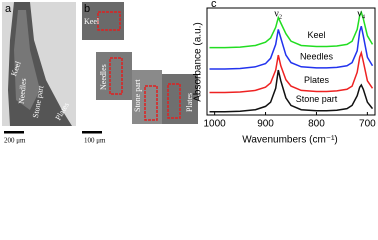 The image size is (378, 240). What do you see at coordinates (317, 80) in the screenshot?
I see `legend-label: Plates` at bounding box center [317, 80].